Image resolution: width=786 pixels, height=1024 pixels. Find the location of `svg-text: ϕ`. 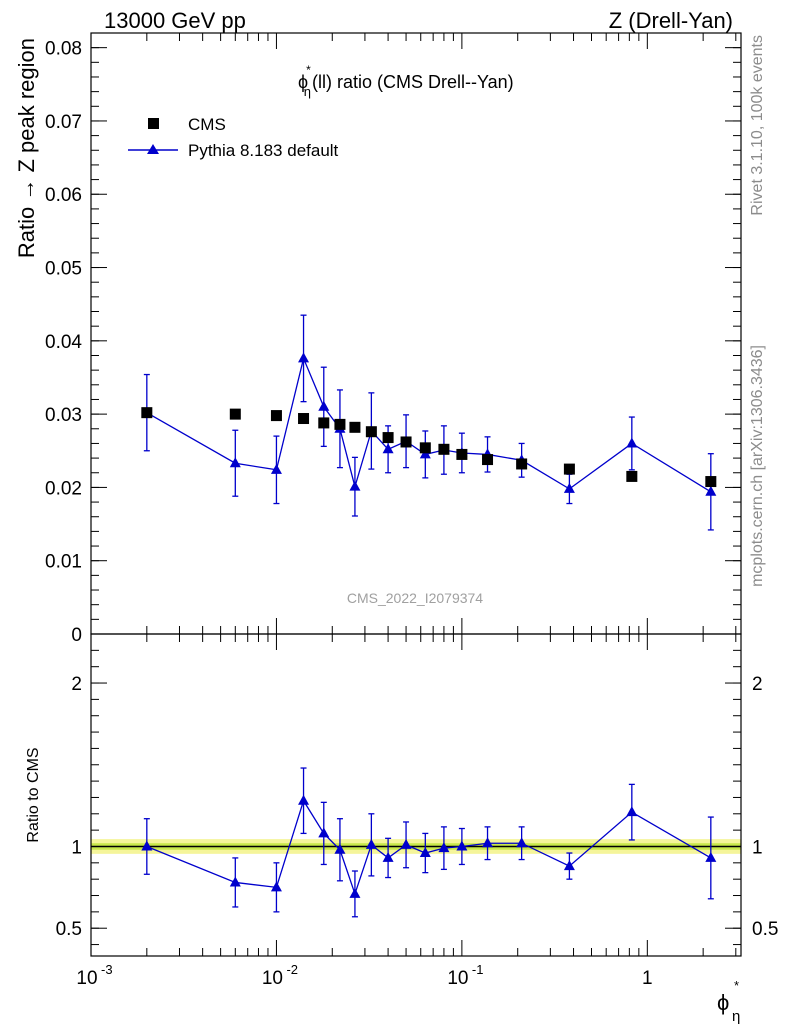

svg-text: ϕ is located at coordinates (723, 1002).